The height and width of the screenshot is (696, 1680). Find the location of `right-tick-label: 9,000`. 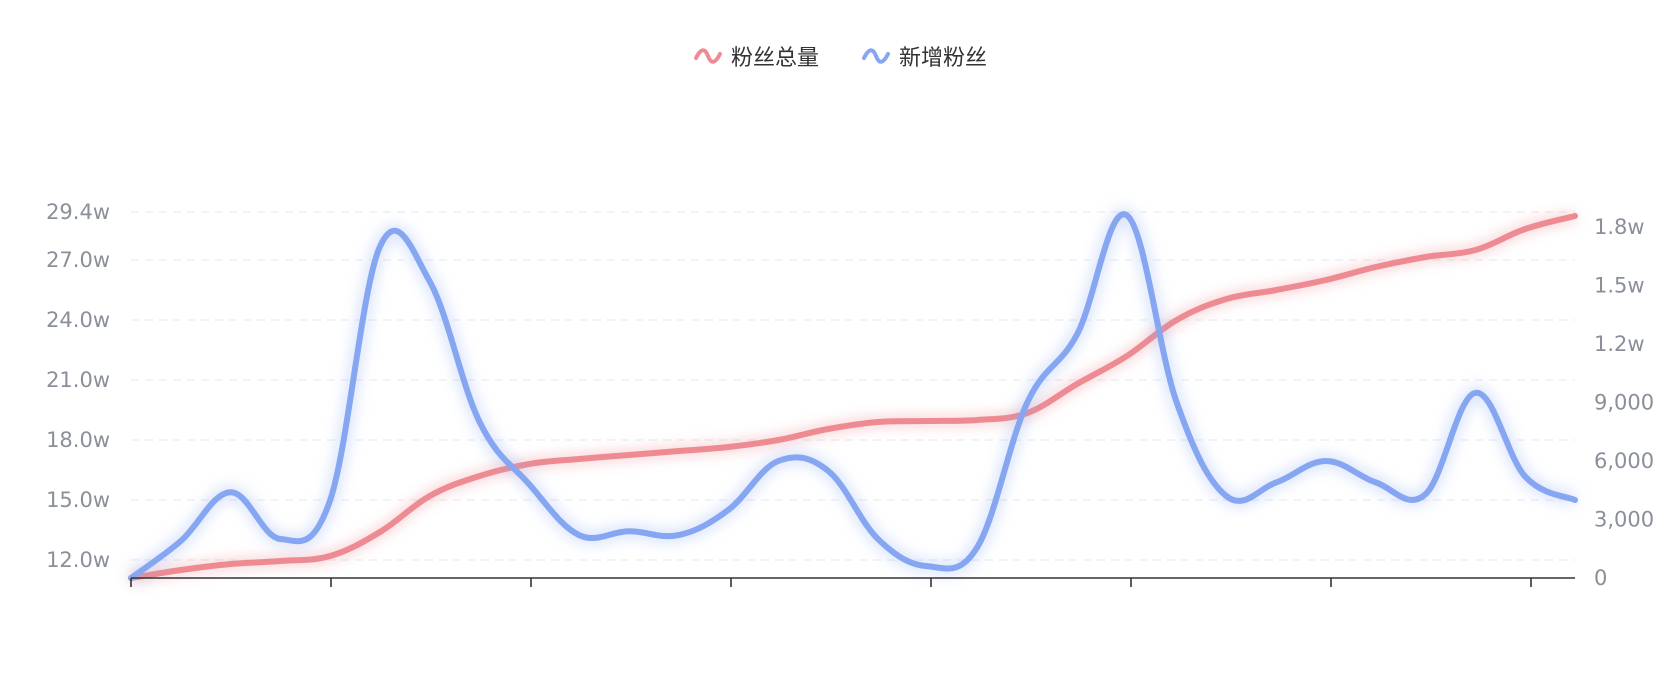

right-tick-label: 9,000 is located at coordinates (1624, 403).